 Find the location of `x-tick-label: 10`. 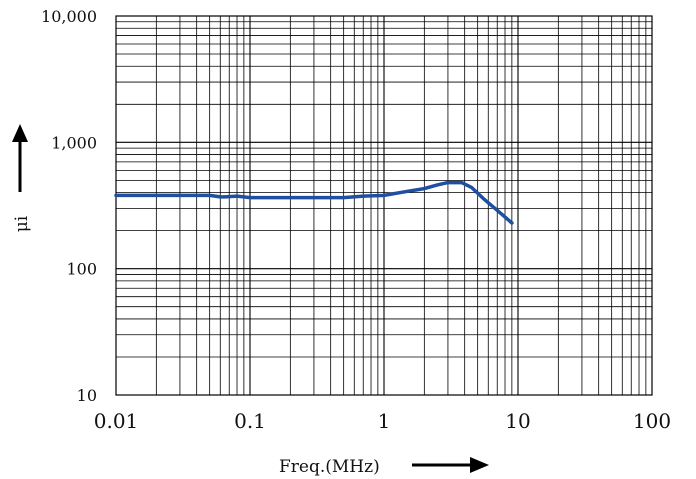

x-tick-label: 10 is located at coordinates (517, 421).